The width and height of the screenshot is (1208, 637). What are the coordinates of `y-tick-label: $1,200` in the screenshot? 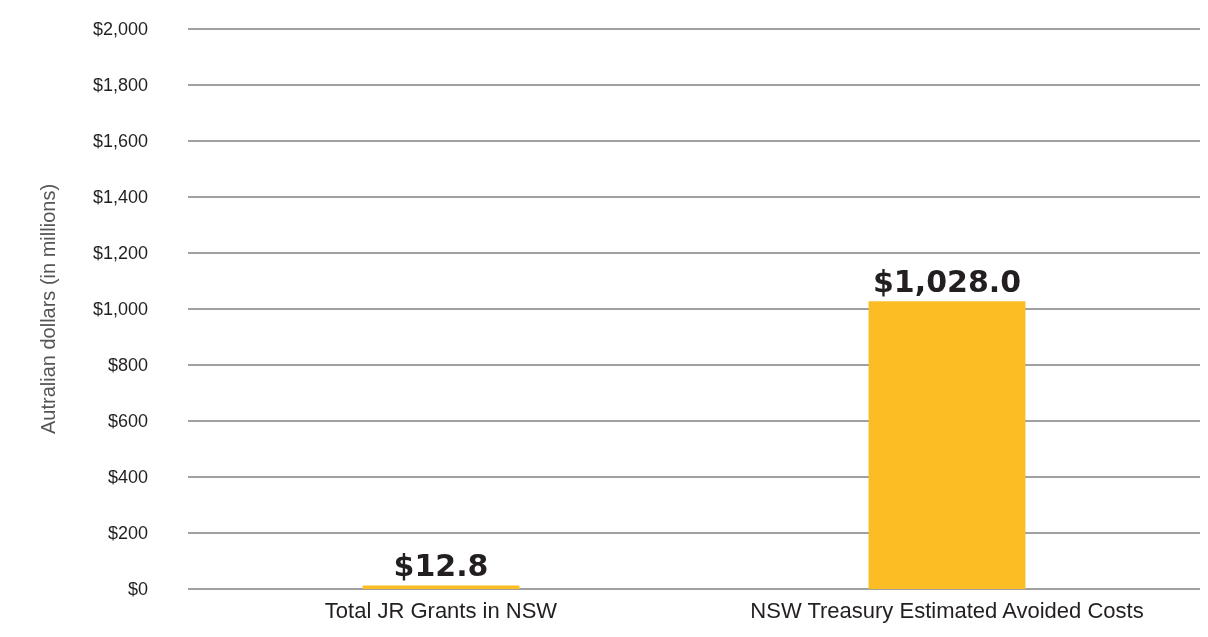 It's located at (120, 253).